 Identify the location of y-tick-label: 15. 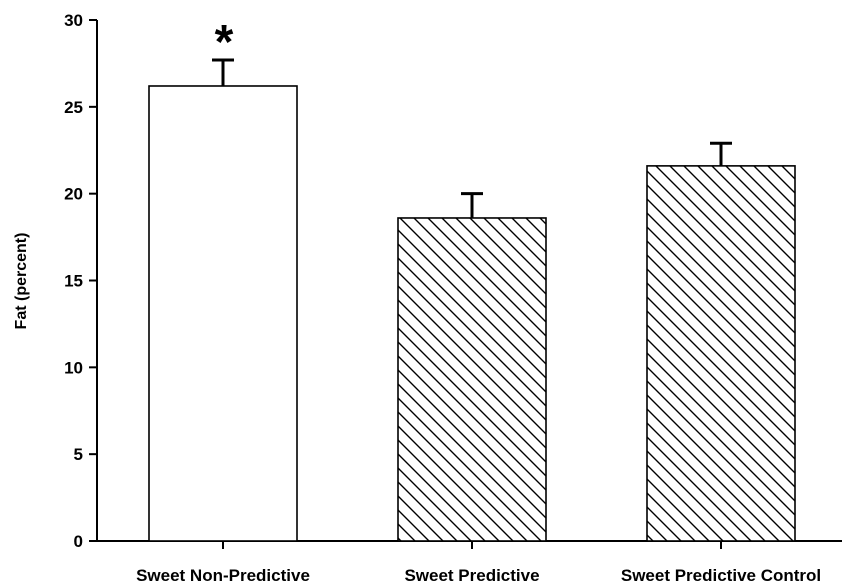
(73, 281).